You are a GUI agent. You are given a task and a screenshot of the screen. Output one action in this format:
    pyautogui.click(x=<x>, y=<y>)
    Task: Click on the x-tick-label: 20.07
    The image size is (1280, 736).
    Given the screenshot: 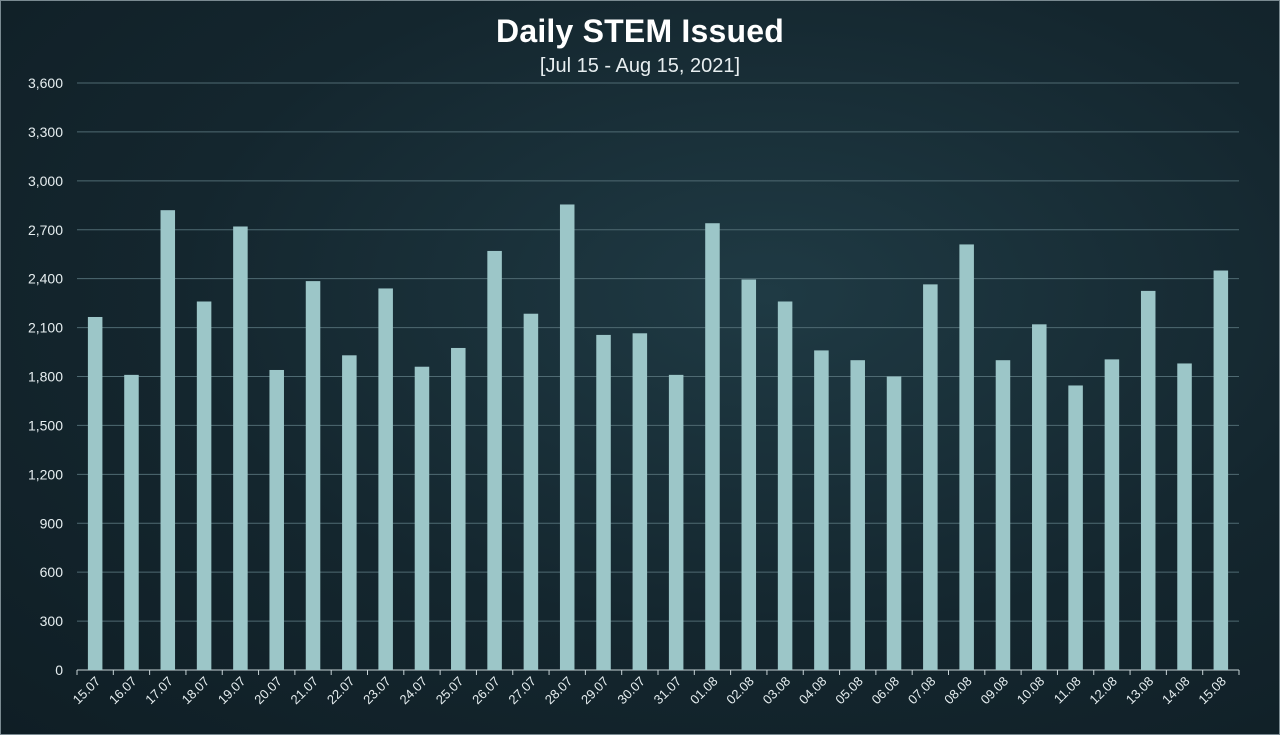 What is the action you would take?
    pyautogui.click(x=268, y=691)
    